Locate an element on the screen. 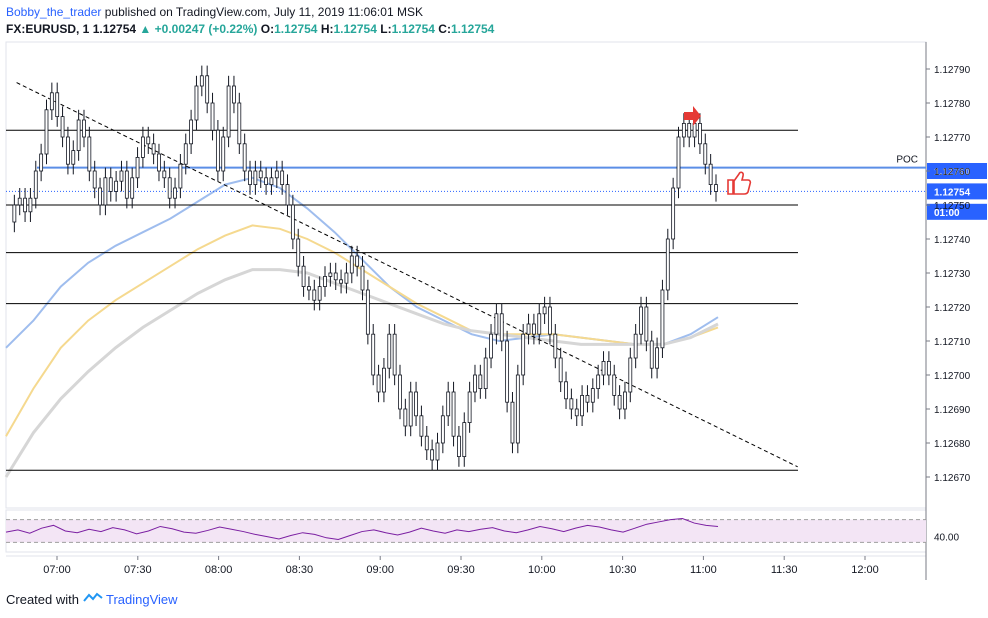 This screenshot has height=618, width=988. price-change: +0.00247 (+0.22%) is located at coordinates (206, 29).